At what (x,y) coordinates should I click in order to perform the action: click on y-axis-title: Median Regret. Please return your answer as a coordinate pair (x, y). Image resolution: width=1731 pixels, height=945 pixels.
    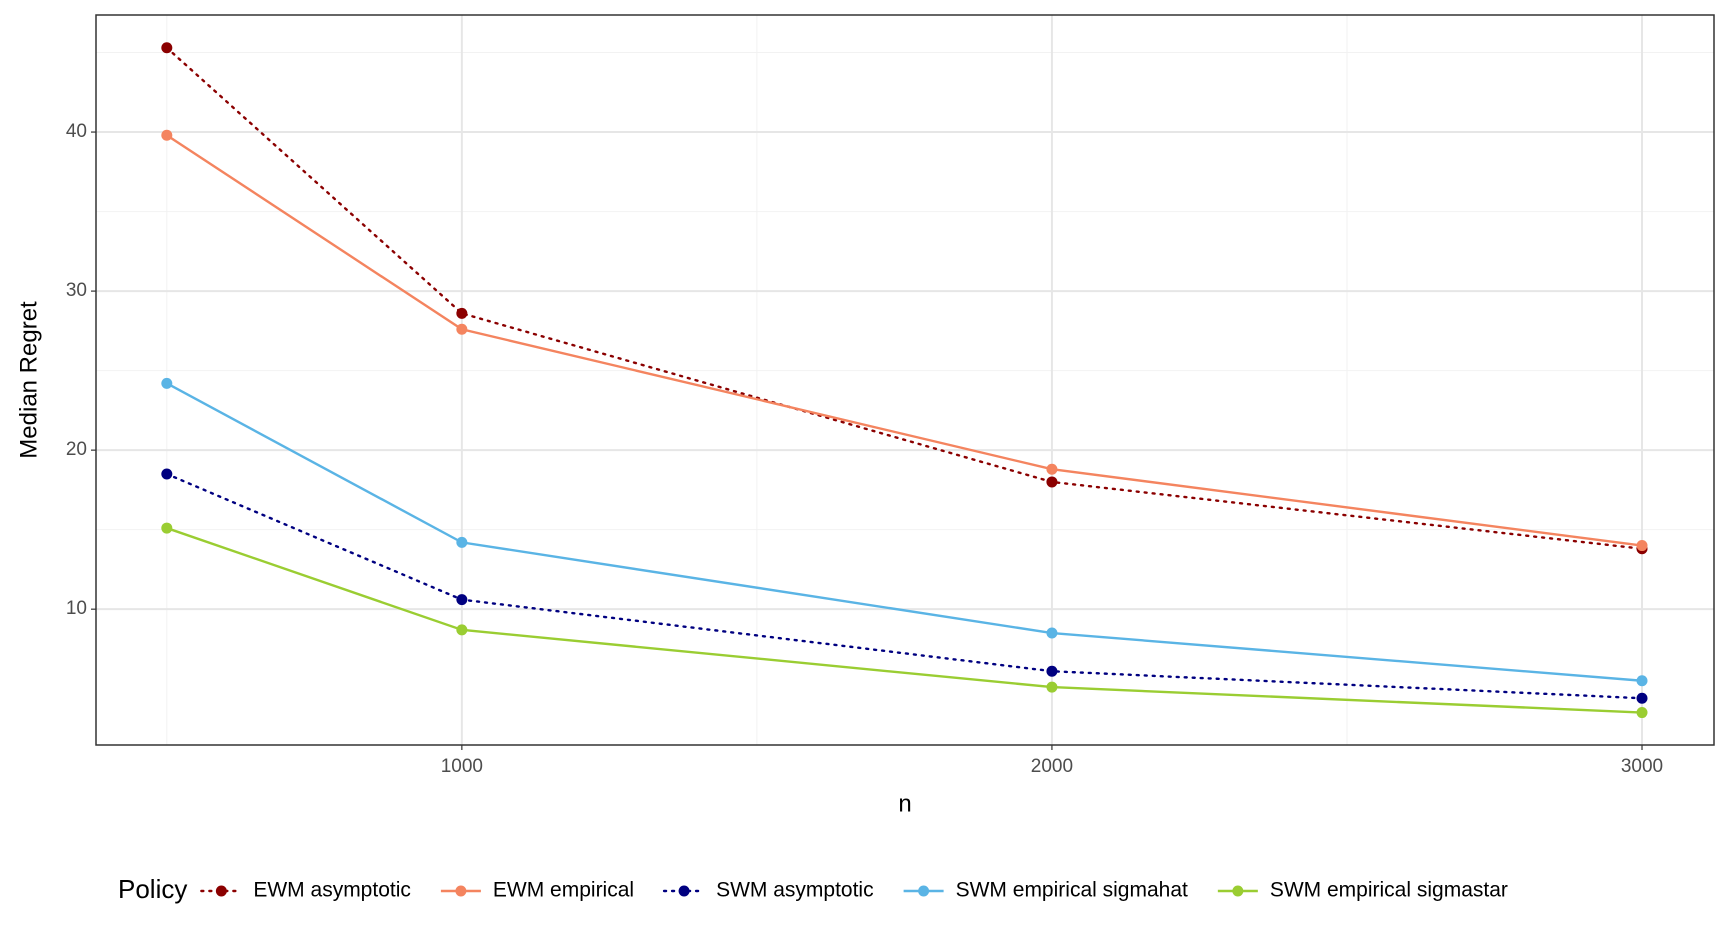
    Looking at the image, I should click on (28, 380).